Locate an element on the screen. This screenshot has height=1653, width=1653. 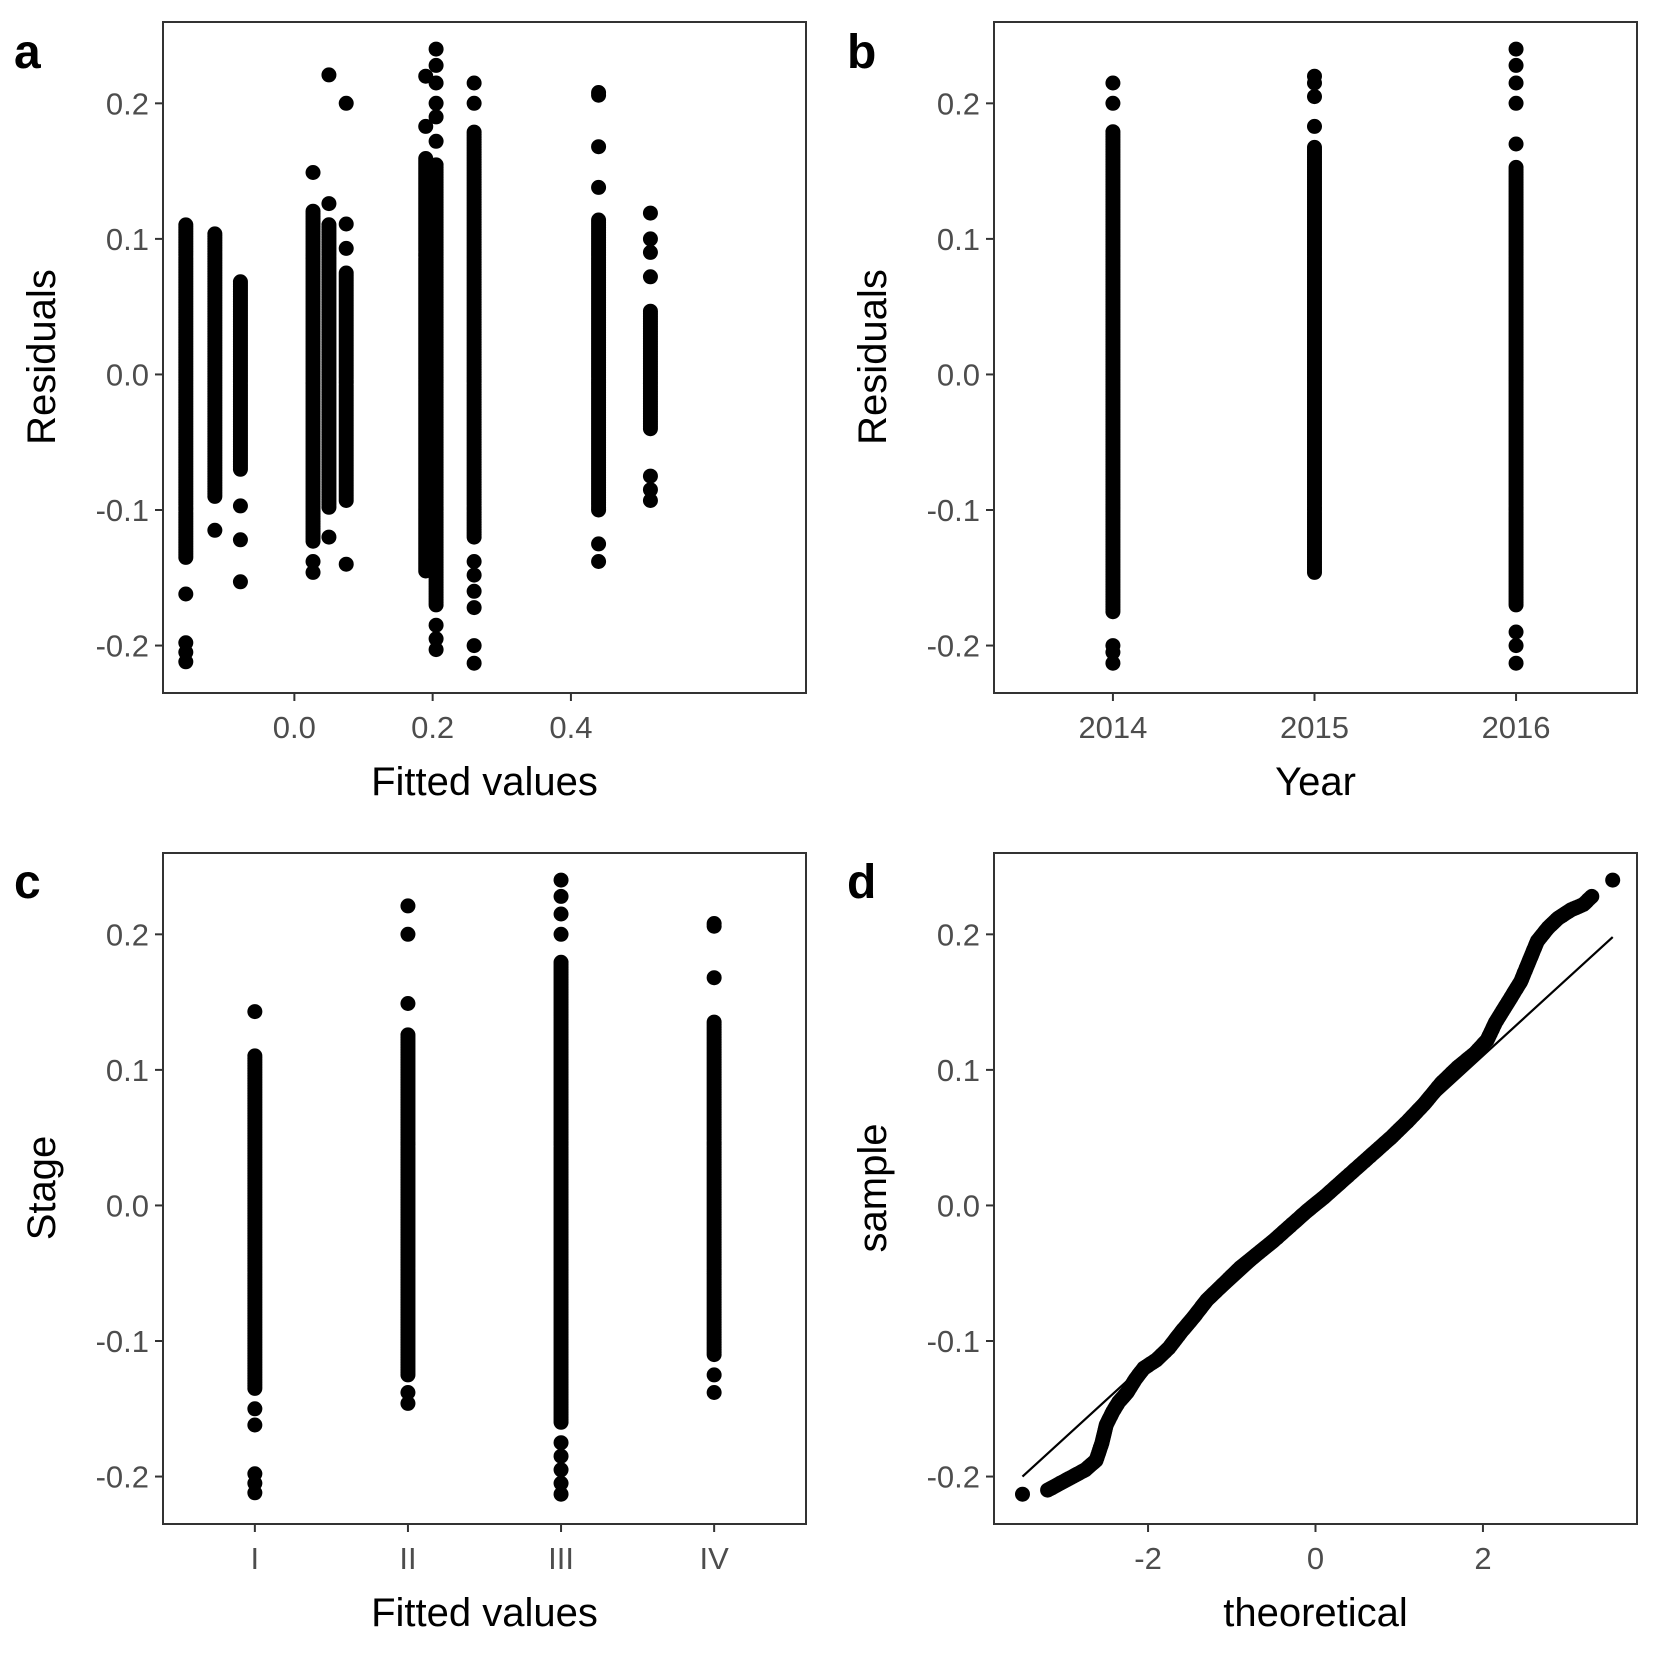
x-tick-label: 2014 is located at coordinates (1112, 727).